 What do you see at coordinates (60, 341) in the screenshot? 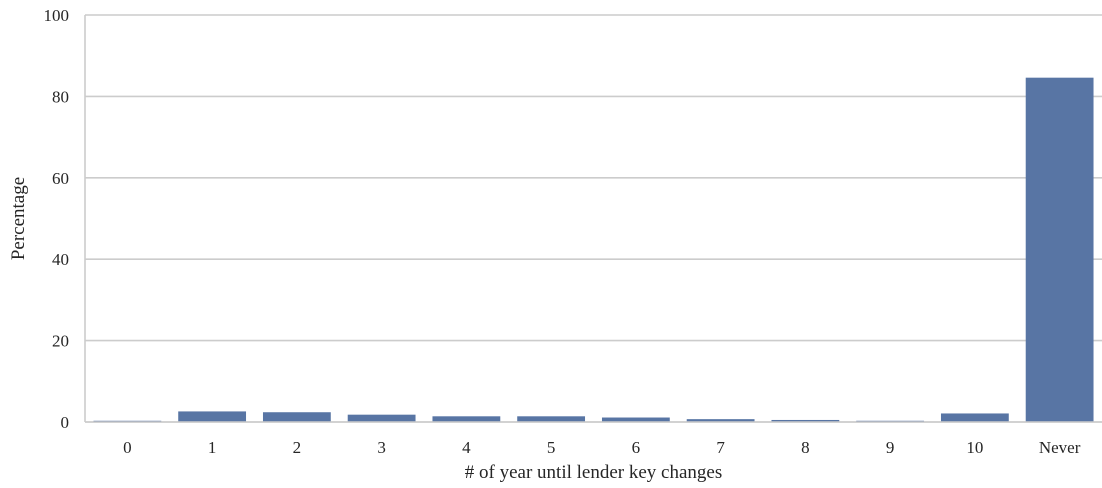
I see `y-tick-label-20: 20` at bounding box center [60, 341].